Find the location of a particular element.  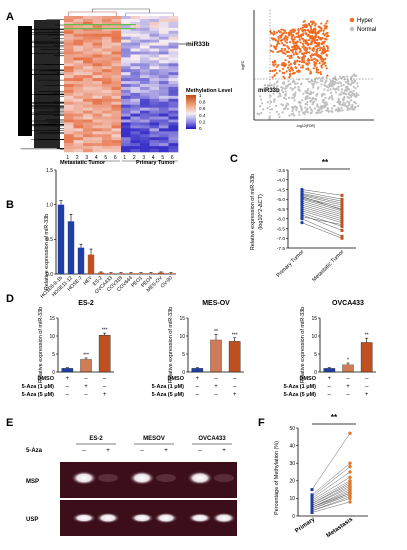

panel-b-category-label: OV-90 is located at coordinates (167, 282).